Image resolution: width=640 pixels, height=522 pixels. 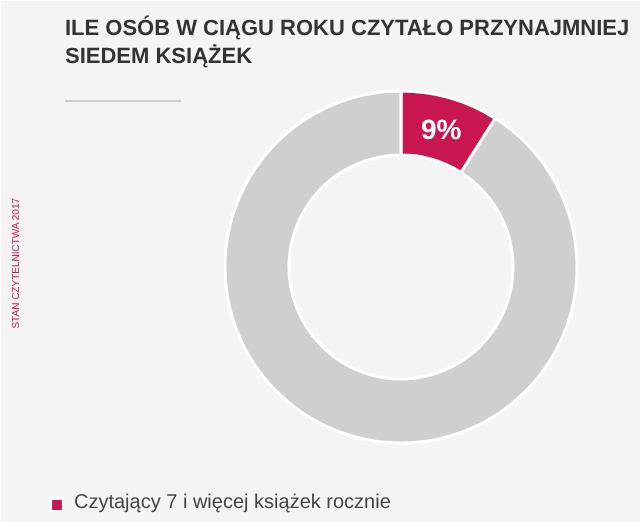 What do you see at coordinates (441, 128) in the screenshot?
I see `data-label: 9%` at bounding box center [441, 128].